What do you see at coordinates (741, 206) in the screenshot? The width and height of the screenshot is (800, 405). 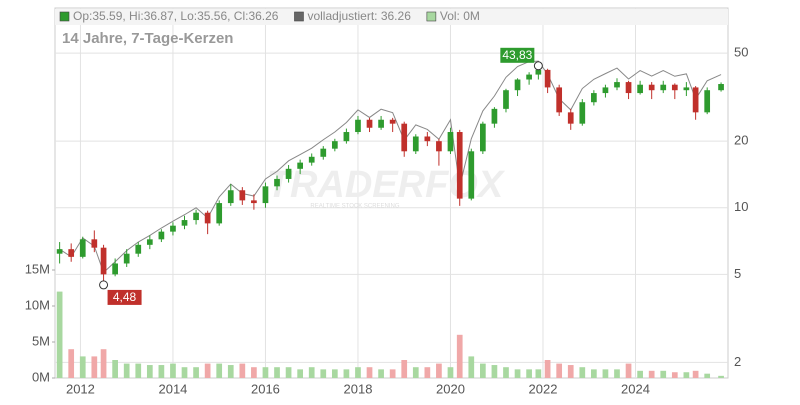 I see `y-tick-label: 10` at bounding box center [741, 206].